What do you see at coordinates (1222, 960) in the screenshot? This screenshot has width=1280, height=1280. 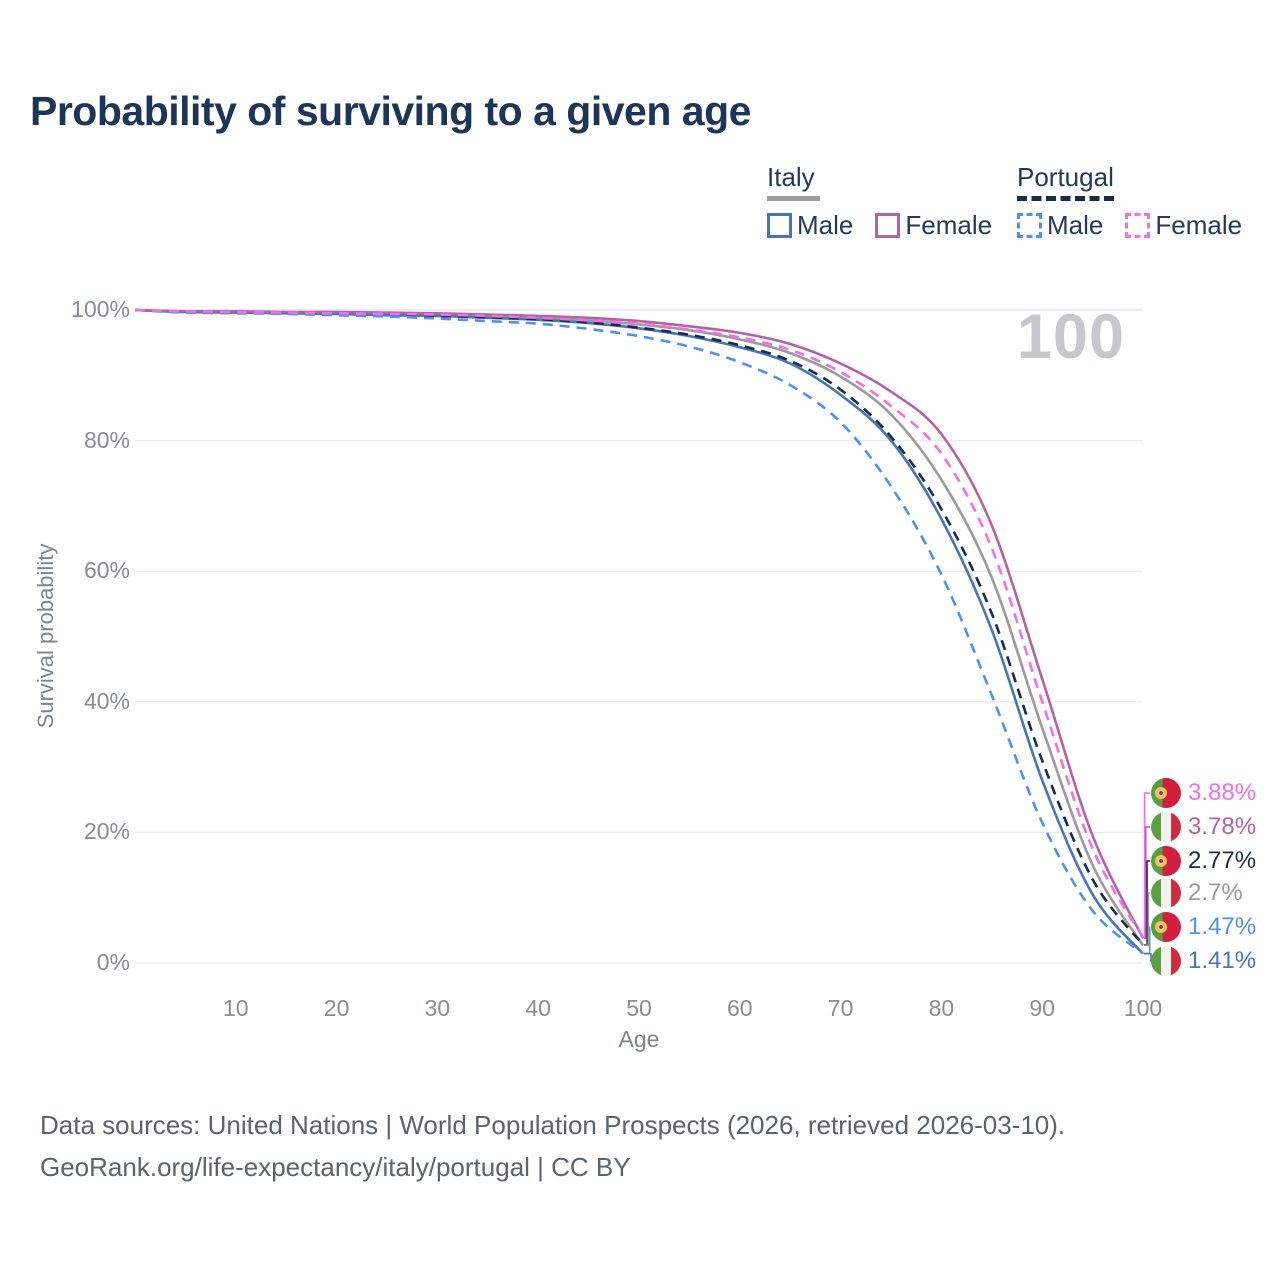 I see `end-value-label: 1.41%` at bounding box center [1222, 960].